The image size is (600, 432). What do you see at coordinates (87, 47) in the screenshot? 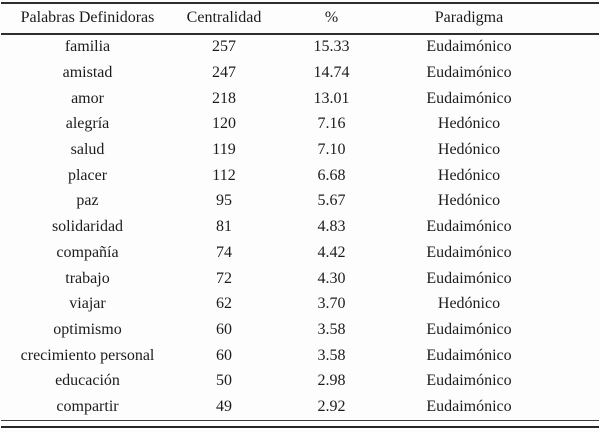
I see `cell-palabra: familia` at bounding box center [87, 47].